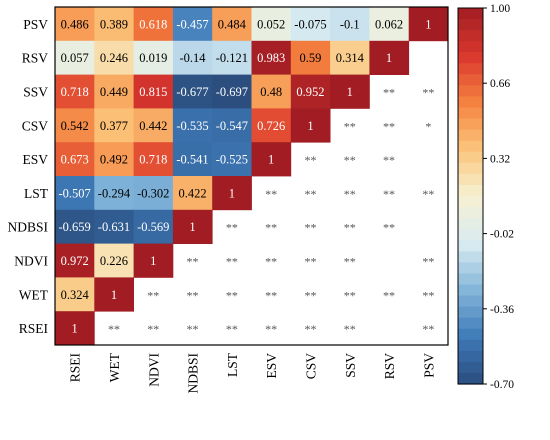 The height and width of the screenshot is (440, 550). Describe the element at coordinates (114, 193) in the screenshot. I see `heatmap-cell-lst-wet` at that location.